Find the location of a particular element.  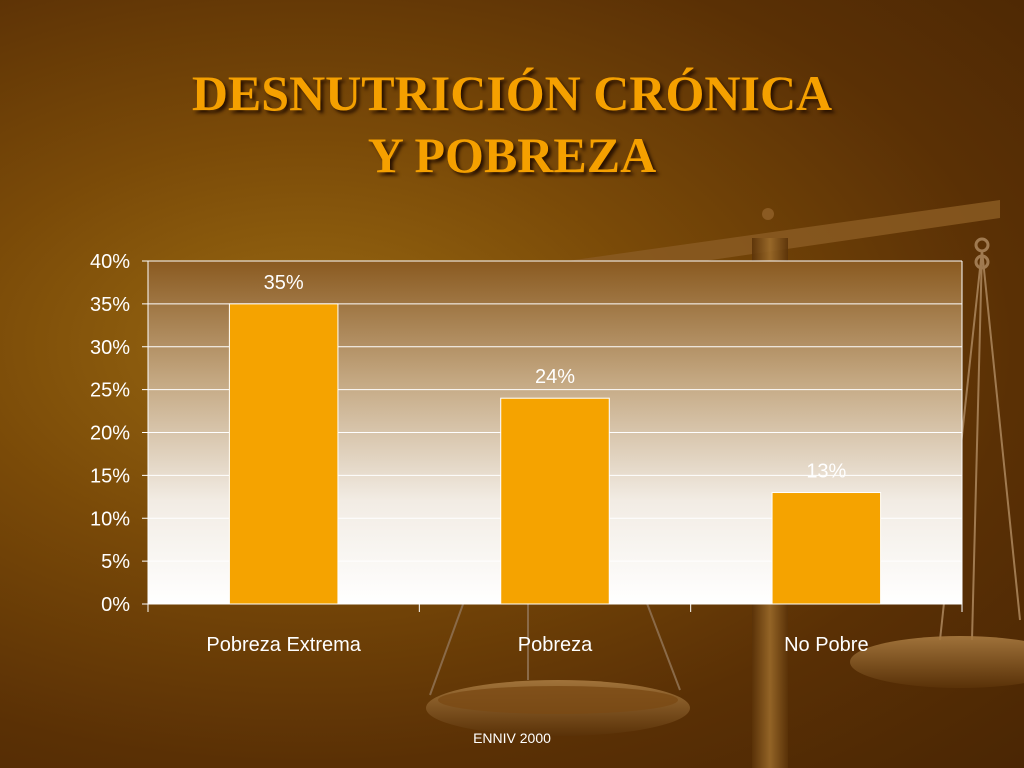

y-tick-label: 25% is located at coordinates (110, 391).